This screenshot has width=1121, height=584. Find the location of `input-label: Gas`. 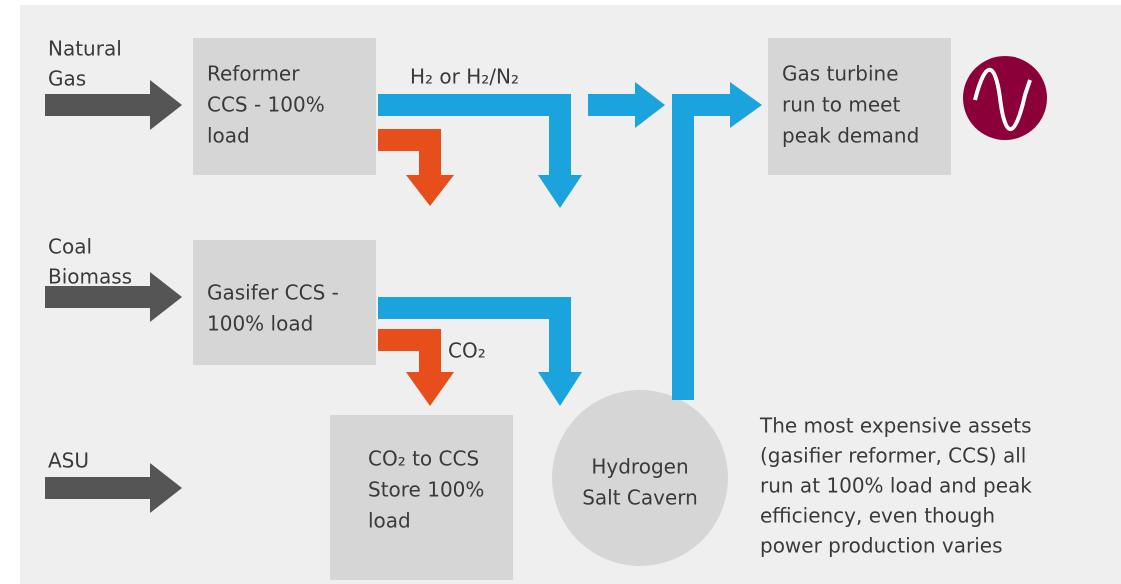

input-label: Gas is located at coordinates (67, 79).